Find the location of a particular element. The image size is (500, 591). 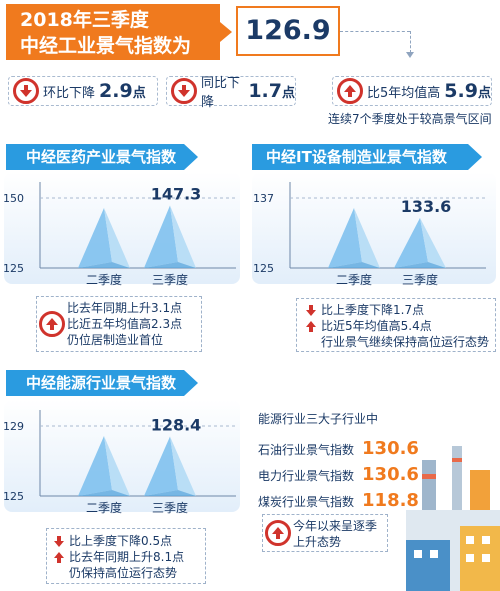

stat-label: 比5年均值高 is located at coordinates (404, 93).